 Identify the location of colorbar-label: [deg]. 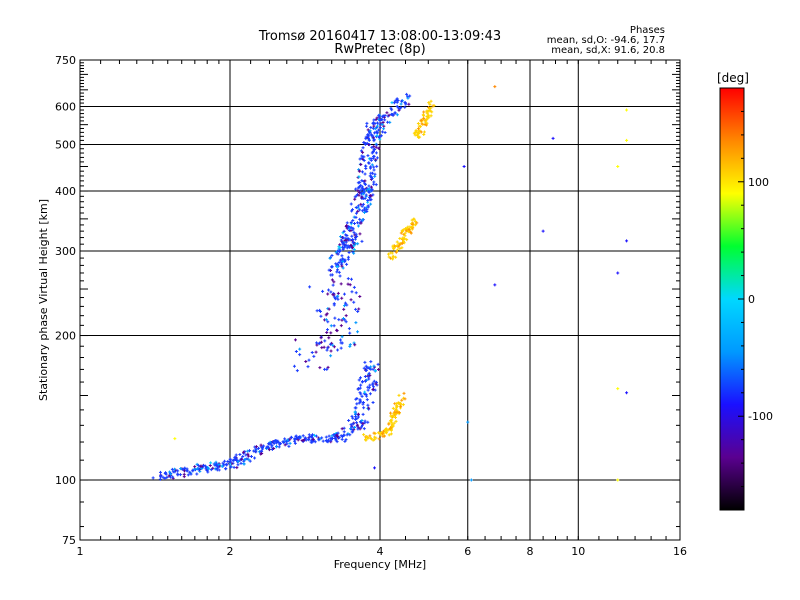
(733, 78).